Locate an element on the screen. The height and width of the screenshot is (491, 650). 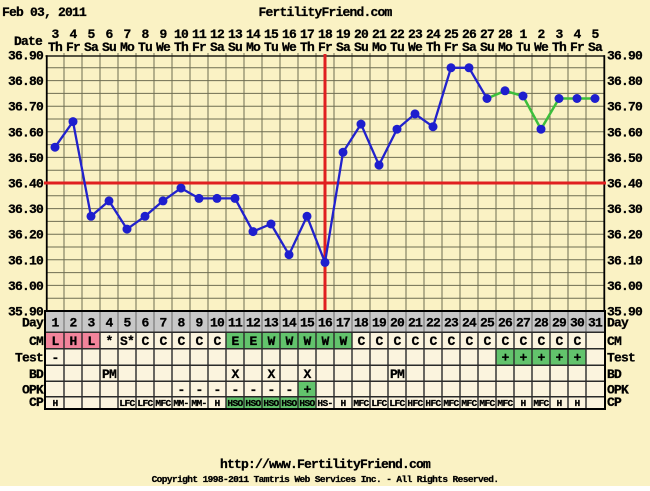
svg-text: 36.60 is located at coordinates (625, 132).